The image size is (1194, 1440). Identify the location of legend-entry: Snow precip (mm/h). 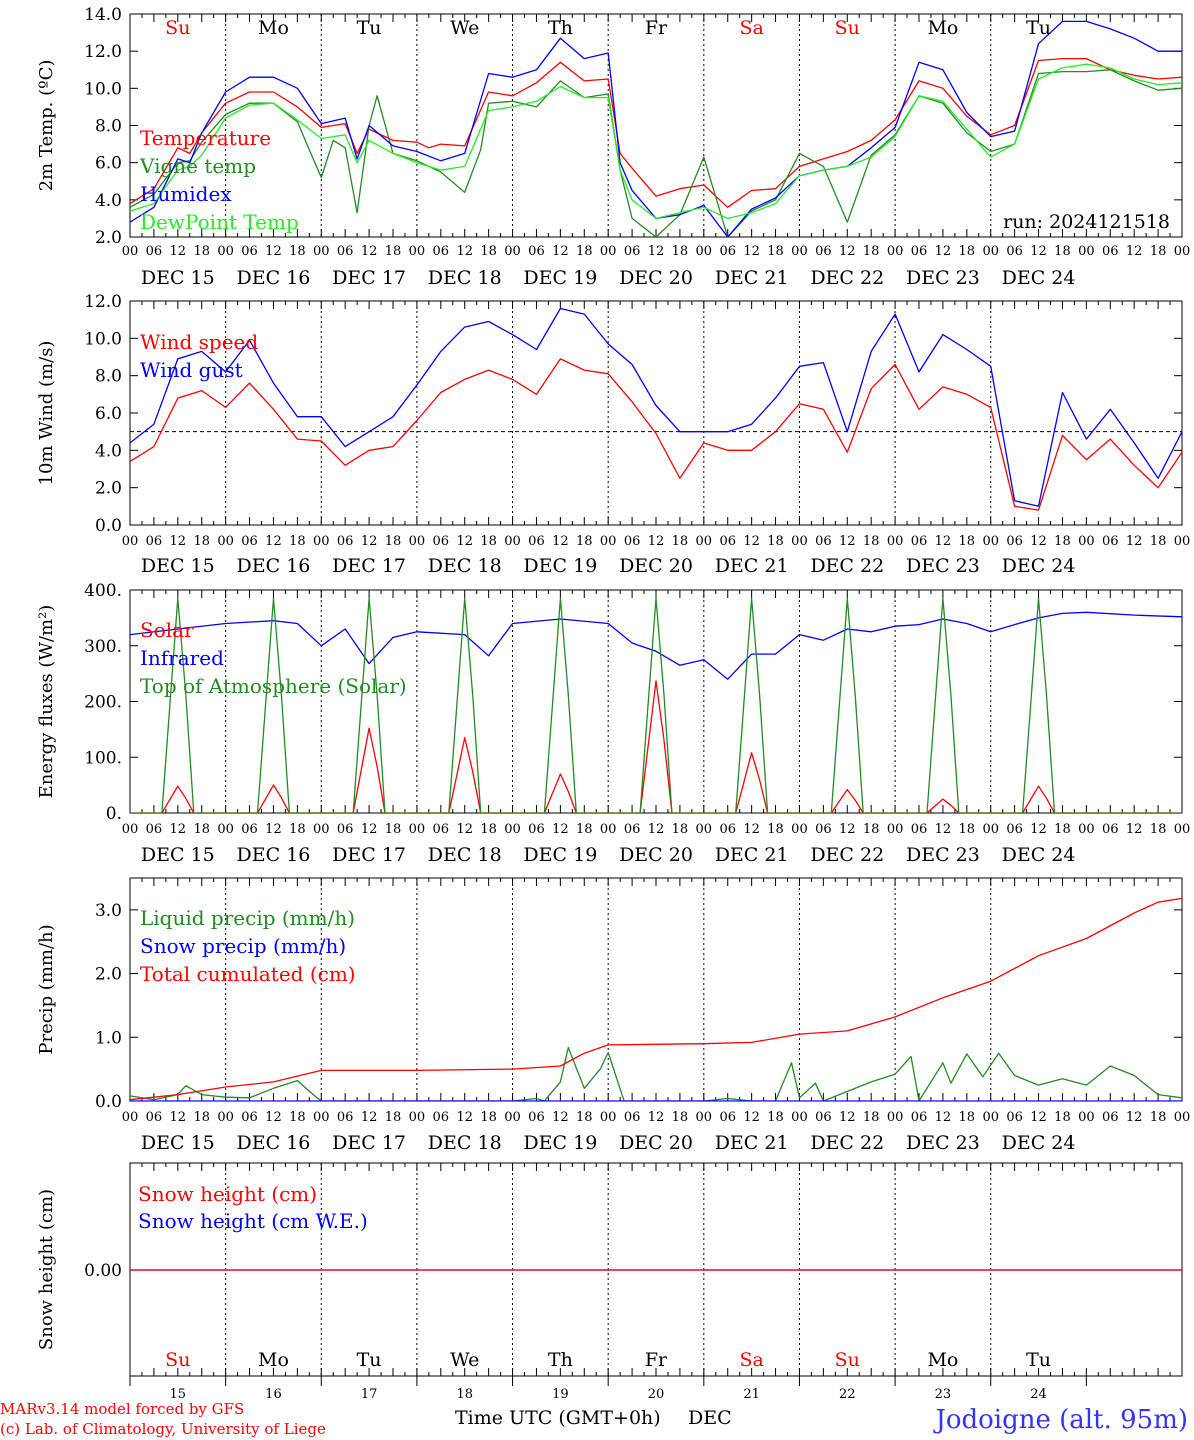
(243, 946).